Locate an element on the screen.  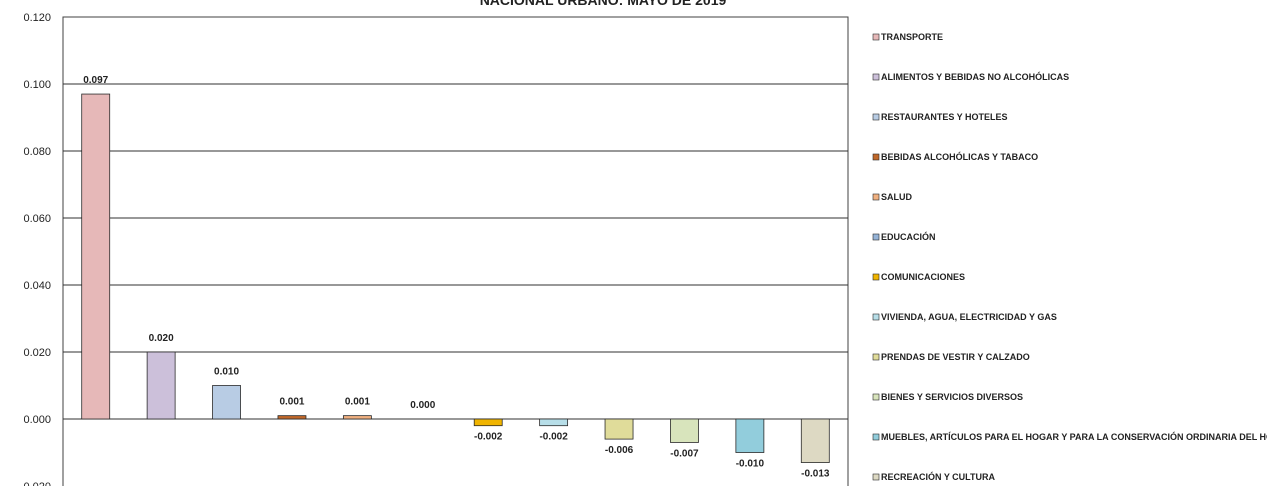
legend-label: TRANSPORTE is located at coordinates (912, 37).